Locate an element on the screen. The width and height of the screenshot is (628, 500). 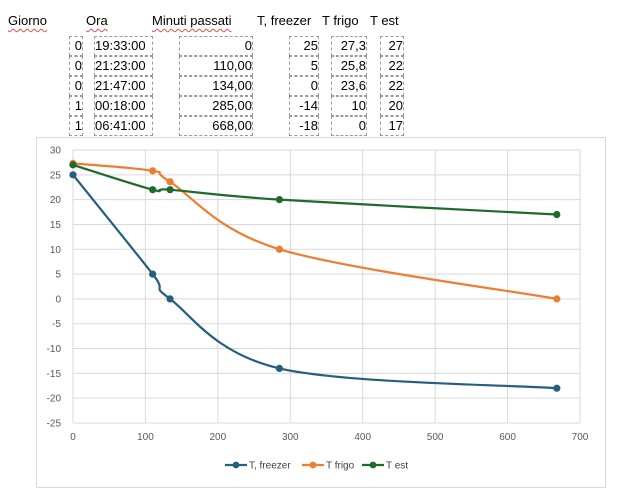
cell-ora: 21:23:00 is located at coordinates (123, 66).